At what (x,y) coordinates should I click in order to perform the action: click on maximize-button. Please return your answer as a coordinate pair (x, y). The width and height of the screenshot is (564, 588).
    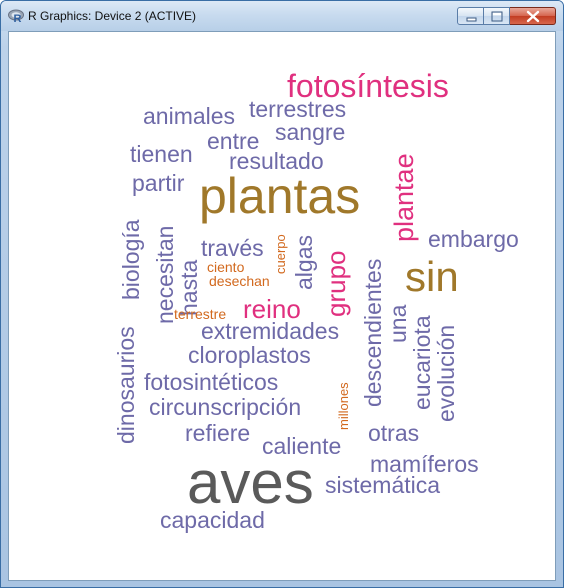
    Looking at the image, I should click on (497, 16).